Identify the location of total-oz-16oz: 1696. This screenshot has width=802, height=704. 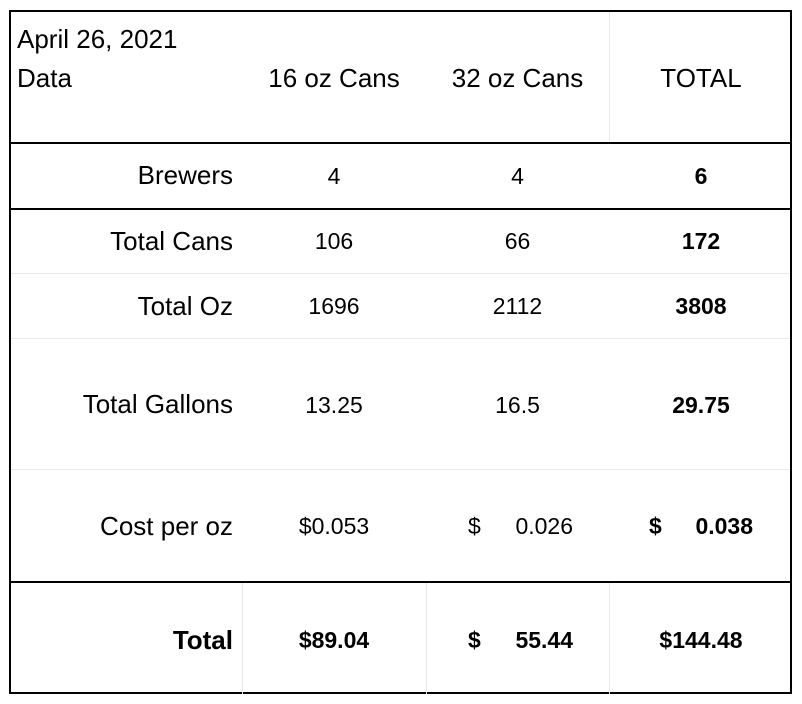
(334, 306).